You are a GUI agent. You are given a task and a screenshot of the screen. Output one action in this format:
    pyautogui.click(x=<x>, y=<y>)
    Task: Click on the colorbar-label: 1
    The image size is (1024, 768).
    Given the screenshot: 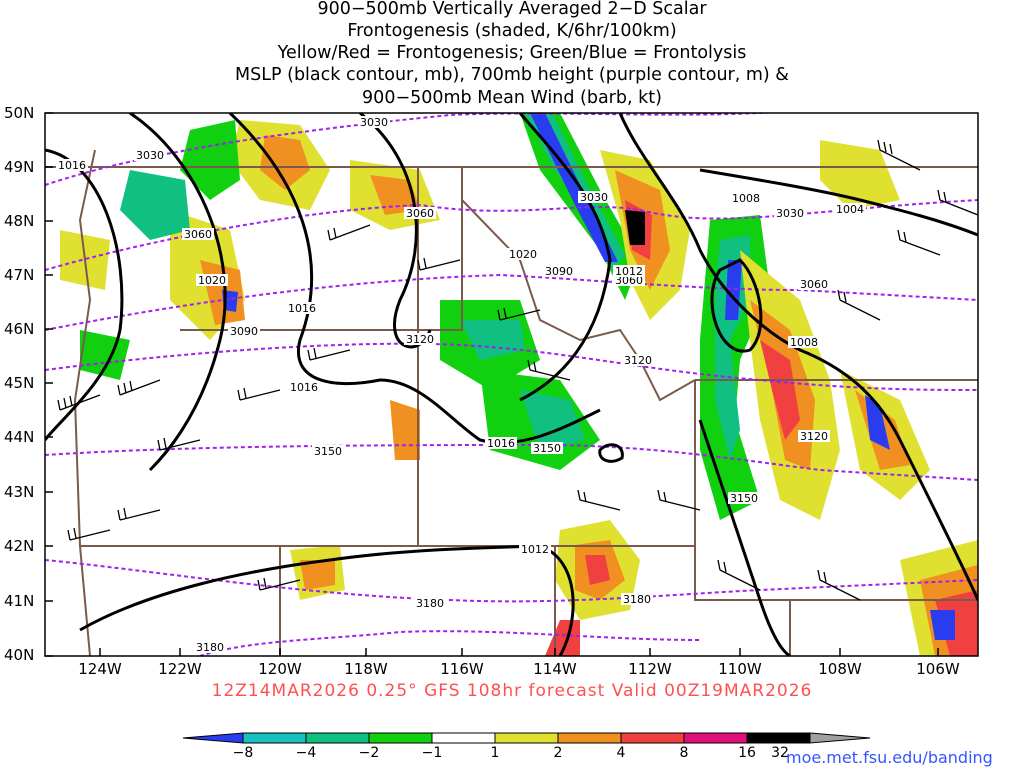 What is the action you would take?
    pyautogui.click(x=495, y=753)
    